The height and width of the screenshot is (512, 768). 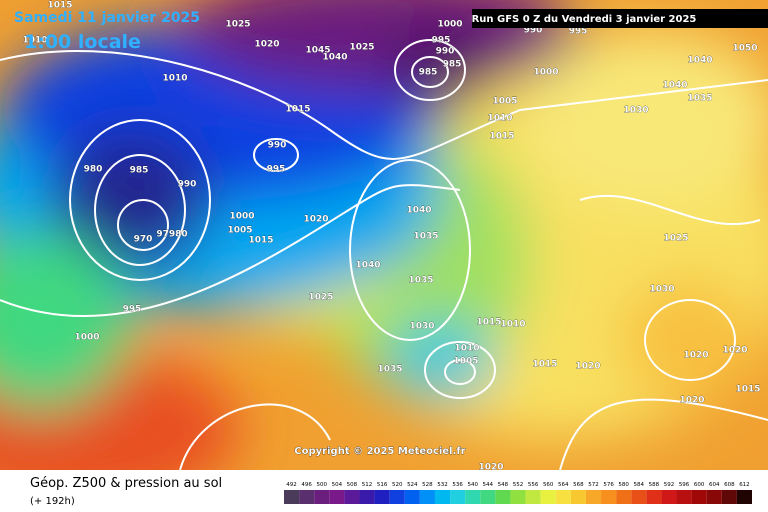 What do you see at coordinates (623, 485) in the screenshot?
I see `scale-label: 580` at bounding box center [623, 485].